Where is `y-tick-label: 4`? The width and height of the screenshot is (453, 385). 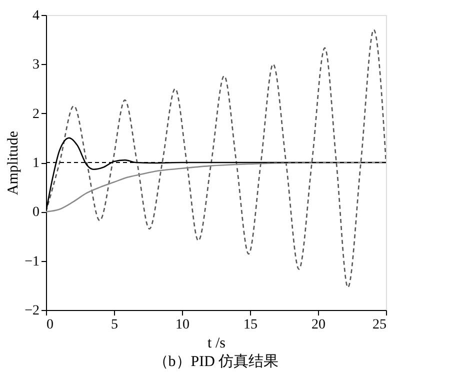 y-tick-label: 4 is located at coordinates (36, 16).